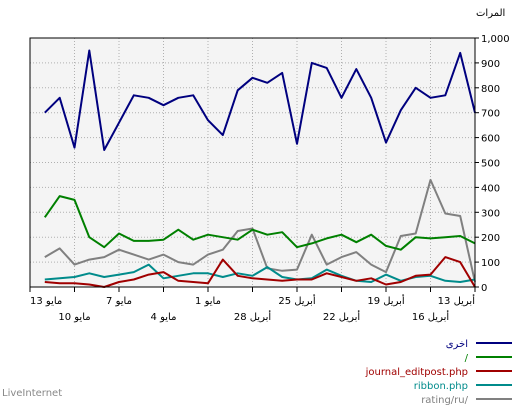 The height and width of the screenshot is (405, 520). What do you see at coordinates (490, 188) in the screenshot?
I see `y-tick-label: 400` at bounding box center [490, 188].